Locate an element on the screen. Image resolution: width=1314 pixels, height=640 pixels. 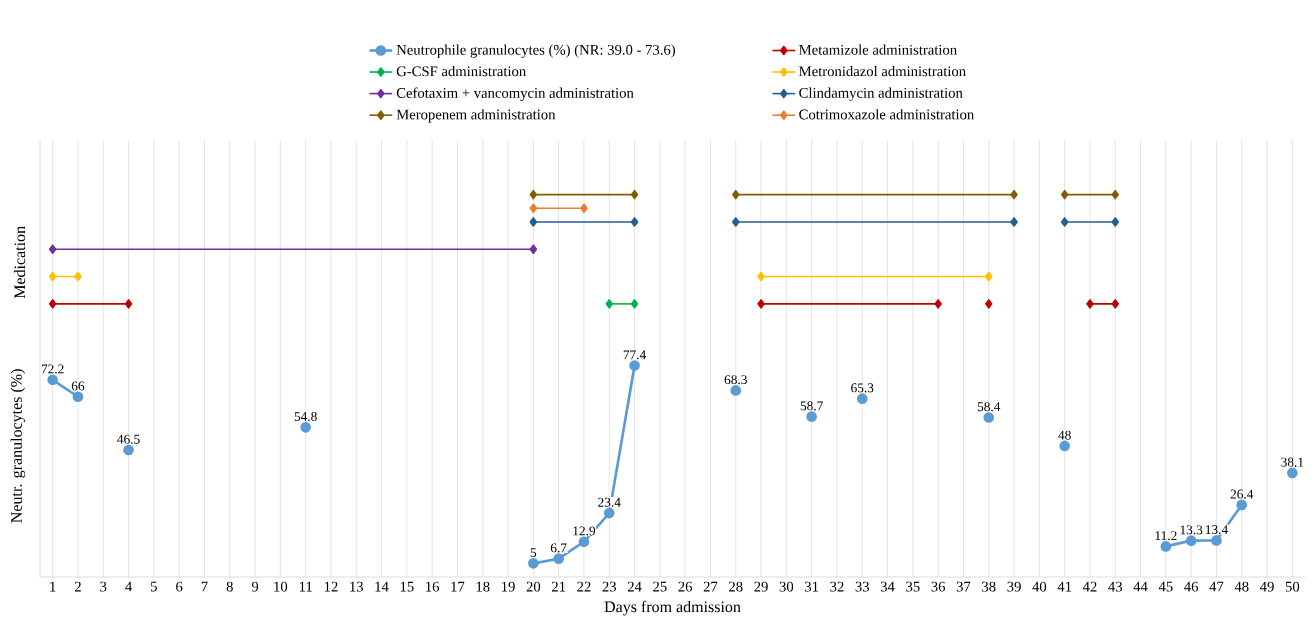
legend-label: Cotrimoxazole administration is located at coordinates (887, 114).